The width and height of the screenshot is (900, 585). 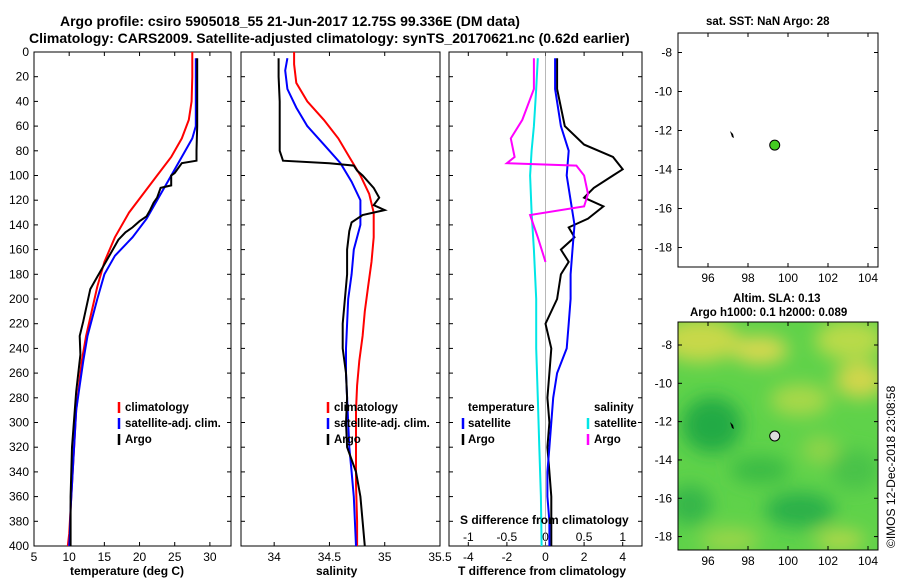 What do you see at coordinates (19, 225) in the screenshot?
I see `y-tick-label: 140` at bounding box center [19, 225].